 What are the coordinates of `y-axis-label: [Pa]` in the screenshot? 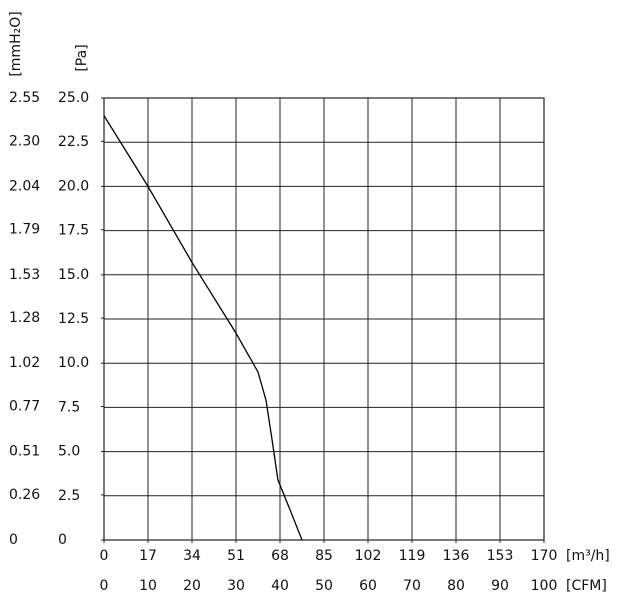 It's located at (82, 57).